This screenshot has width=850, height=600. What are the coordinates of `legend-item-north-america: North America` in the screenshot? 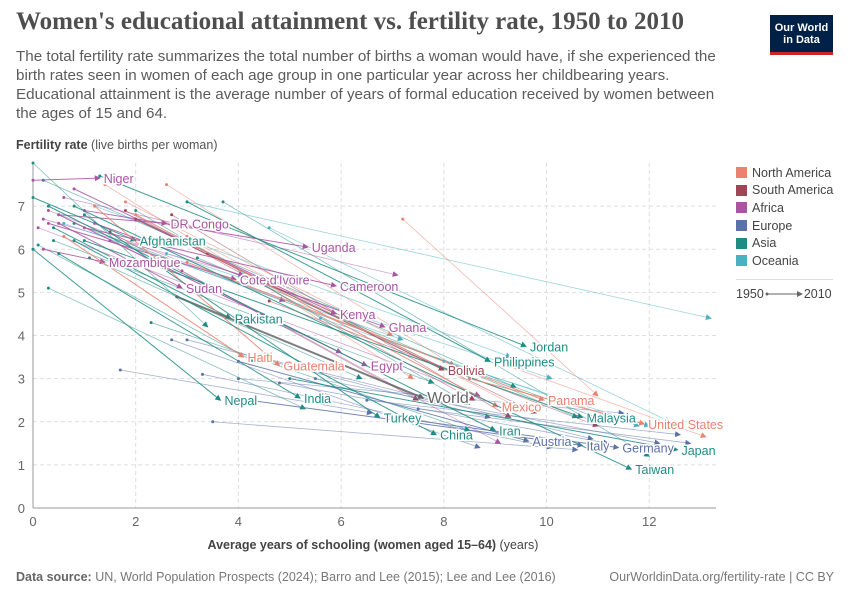 It's located at (784, 173).